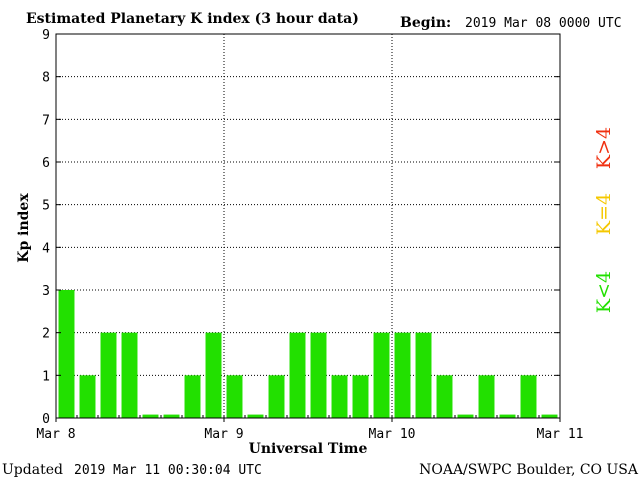 The image size is (640, 485). I want to click on x-tick-label: Mar 10, so click(392, 434).